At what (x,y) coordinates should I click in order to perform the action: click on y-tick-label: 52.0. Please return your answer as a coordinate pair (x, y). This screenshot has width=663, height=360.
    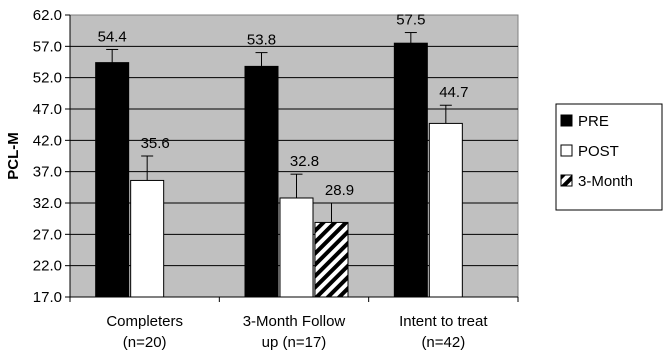
    Looking at the image, I should click on (47, 78).